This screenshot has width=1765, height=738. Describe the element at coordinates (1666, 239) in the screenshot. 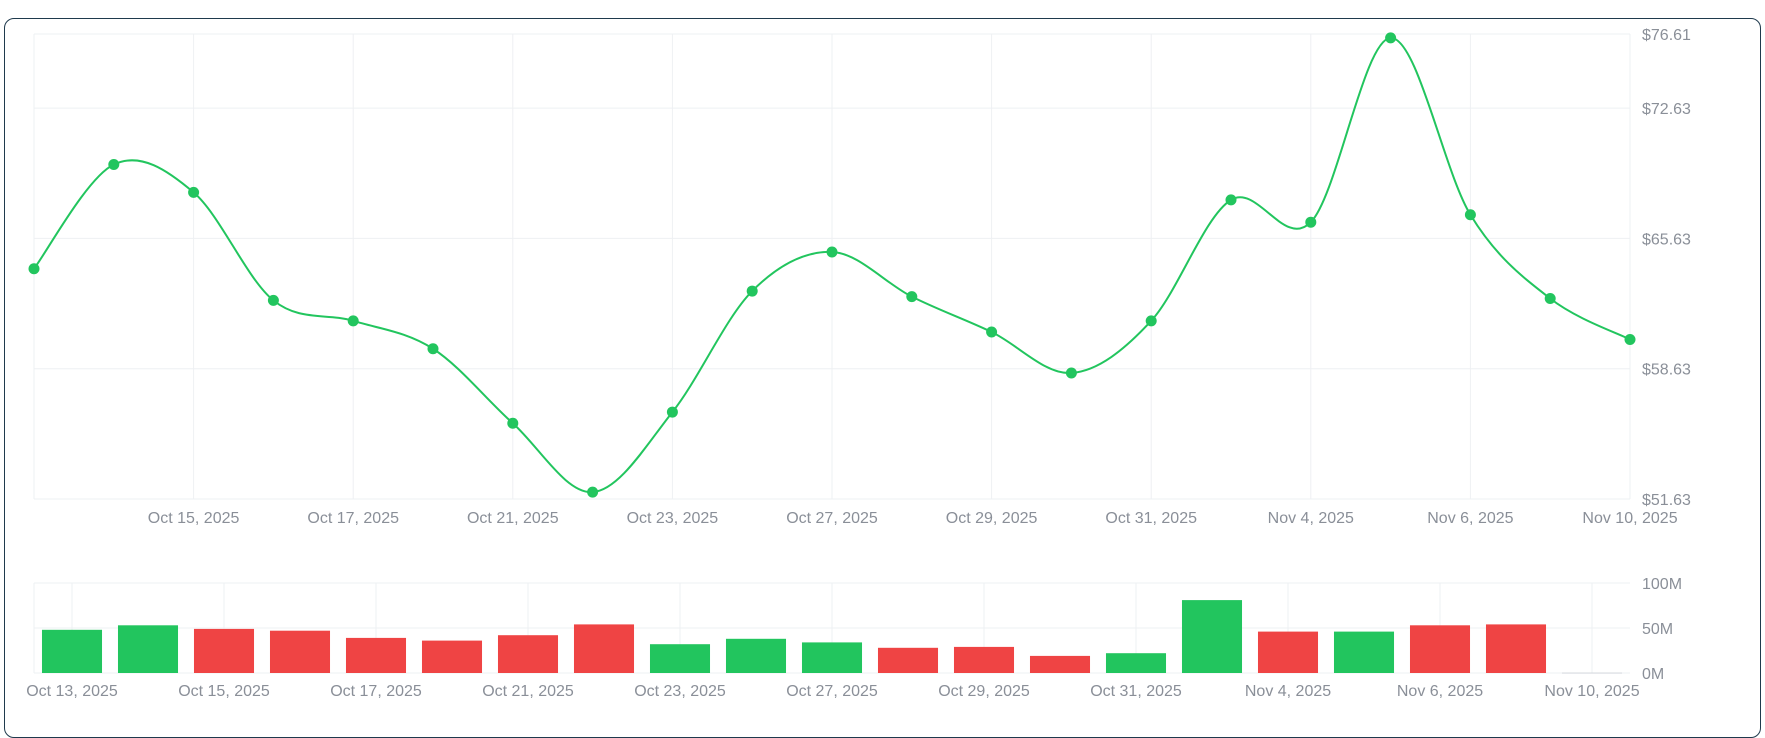

I see `price-y-tick: $65.63` at that location.